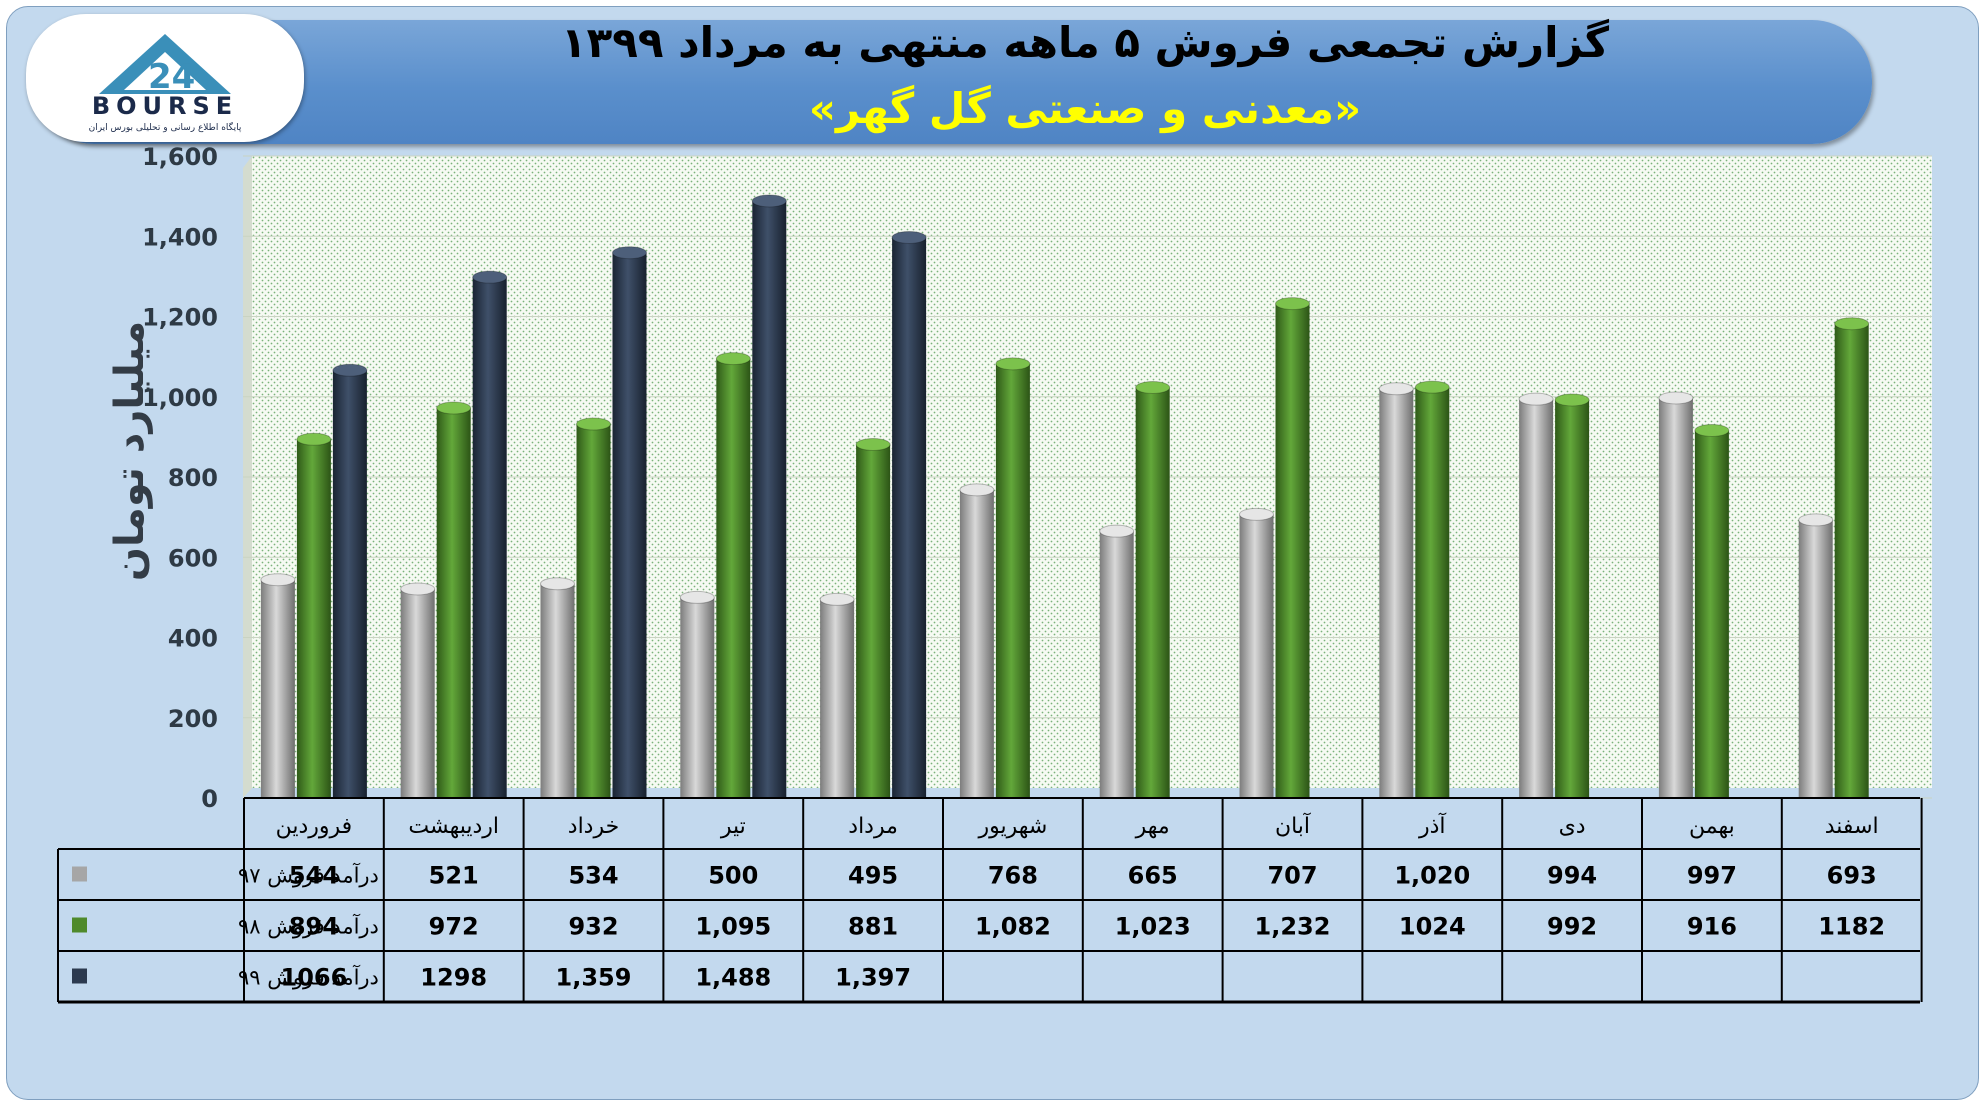  I want to click on logo-brand: BOURSE, so click(165, 106).